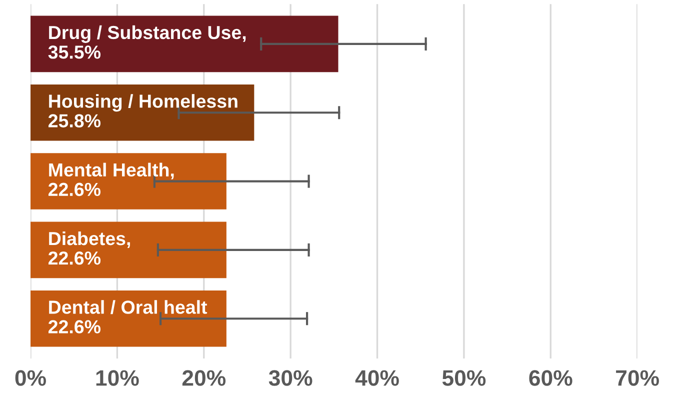 The height and width of the screenshot is (412, 678). I want to click on data-label: Housing / Homelessn 25.8%, so click(143, 111).